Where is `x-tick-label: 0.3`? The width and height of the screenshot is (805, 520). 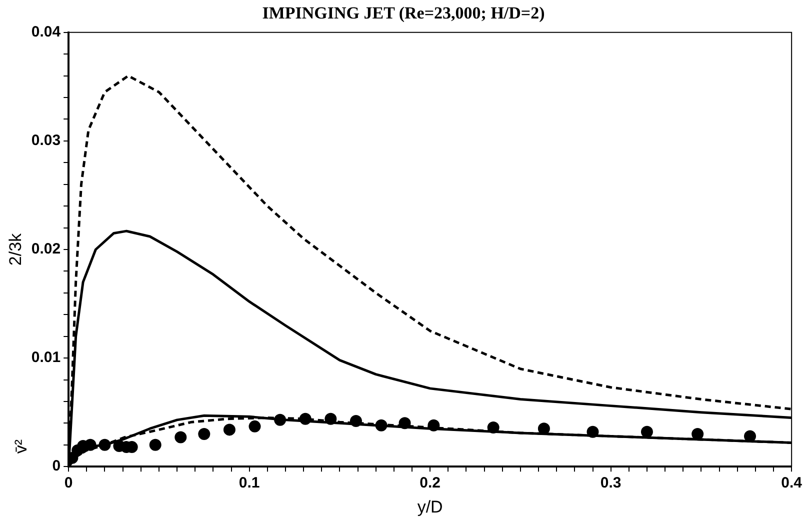
x-tick-label: 0.3 is located at coordinates (611, 483).